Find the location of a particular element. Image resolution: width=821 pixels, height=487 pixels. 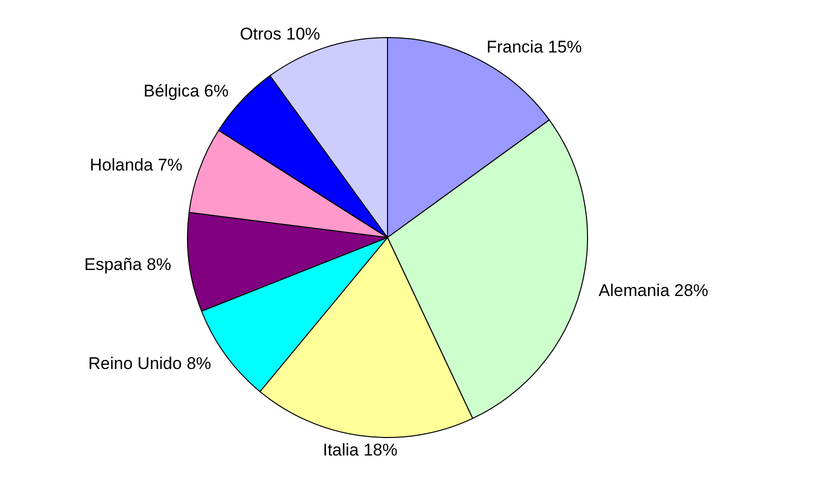

slice-label: Reino Unido 8% is located at coordinates (150, 363).